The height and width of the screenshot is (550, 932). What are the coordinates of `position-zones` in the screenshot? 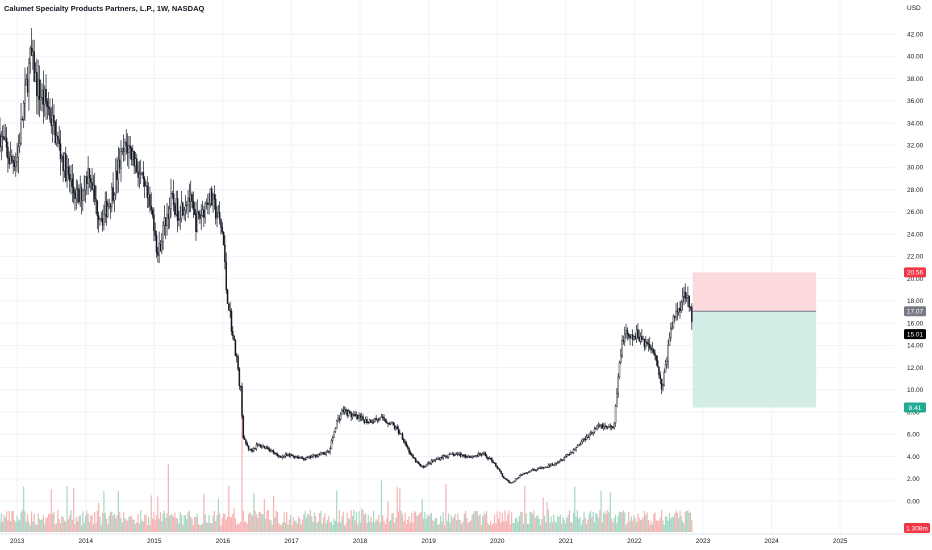 It's located at (754, 340).